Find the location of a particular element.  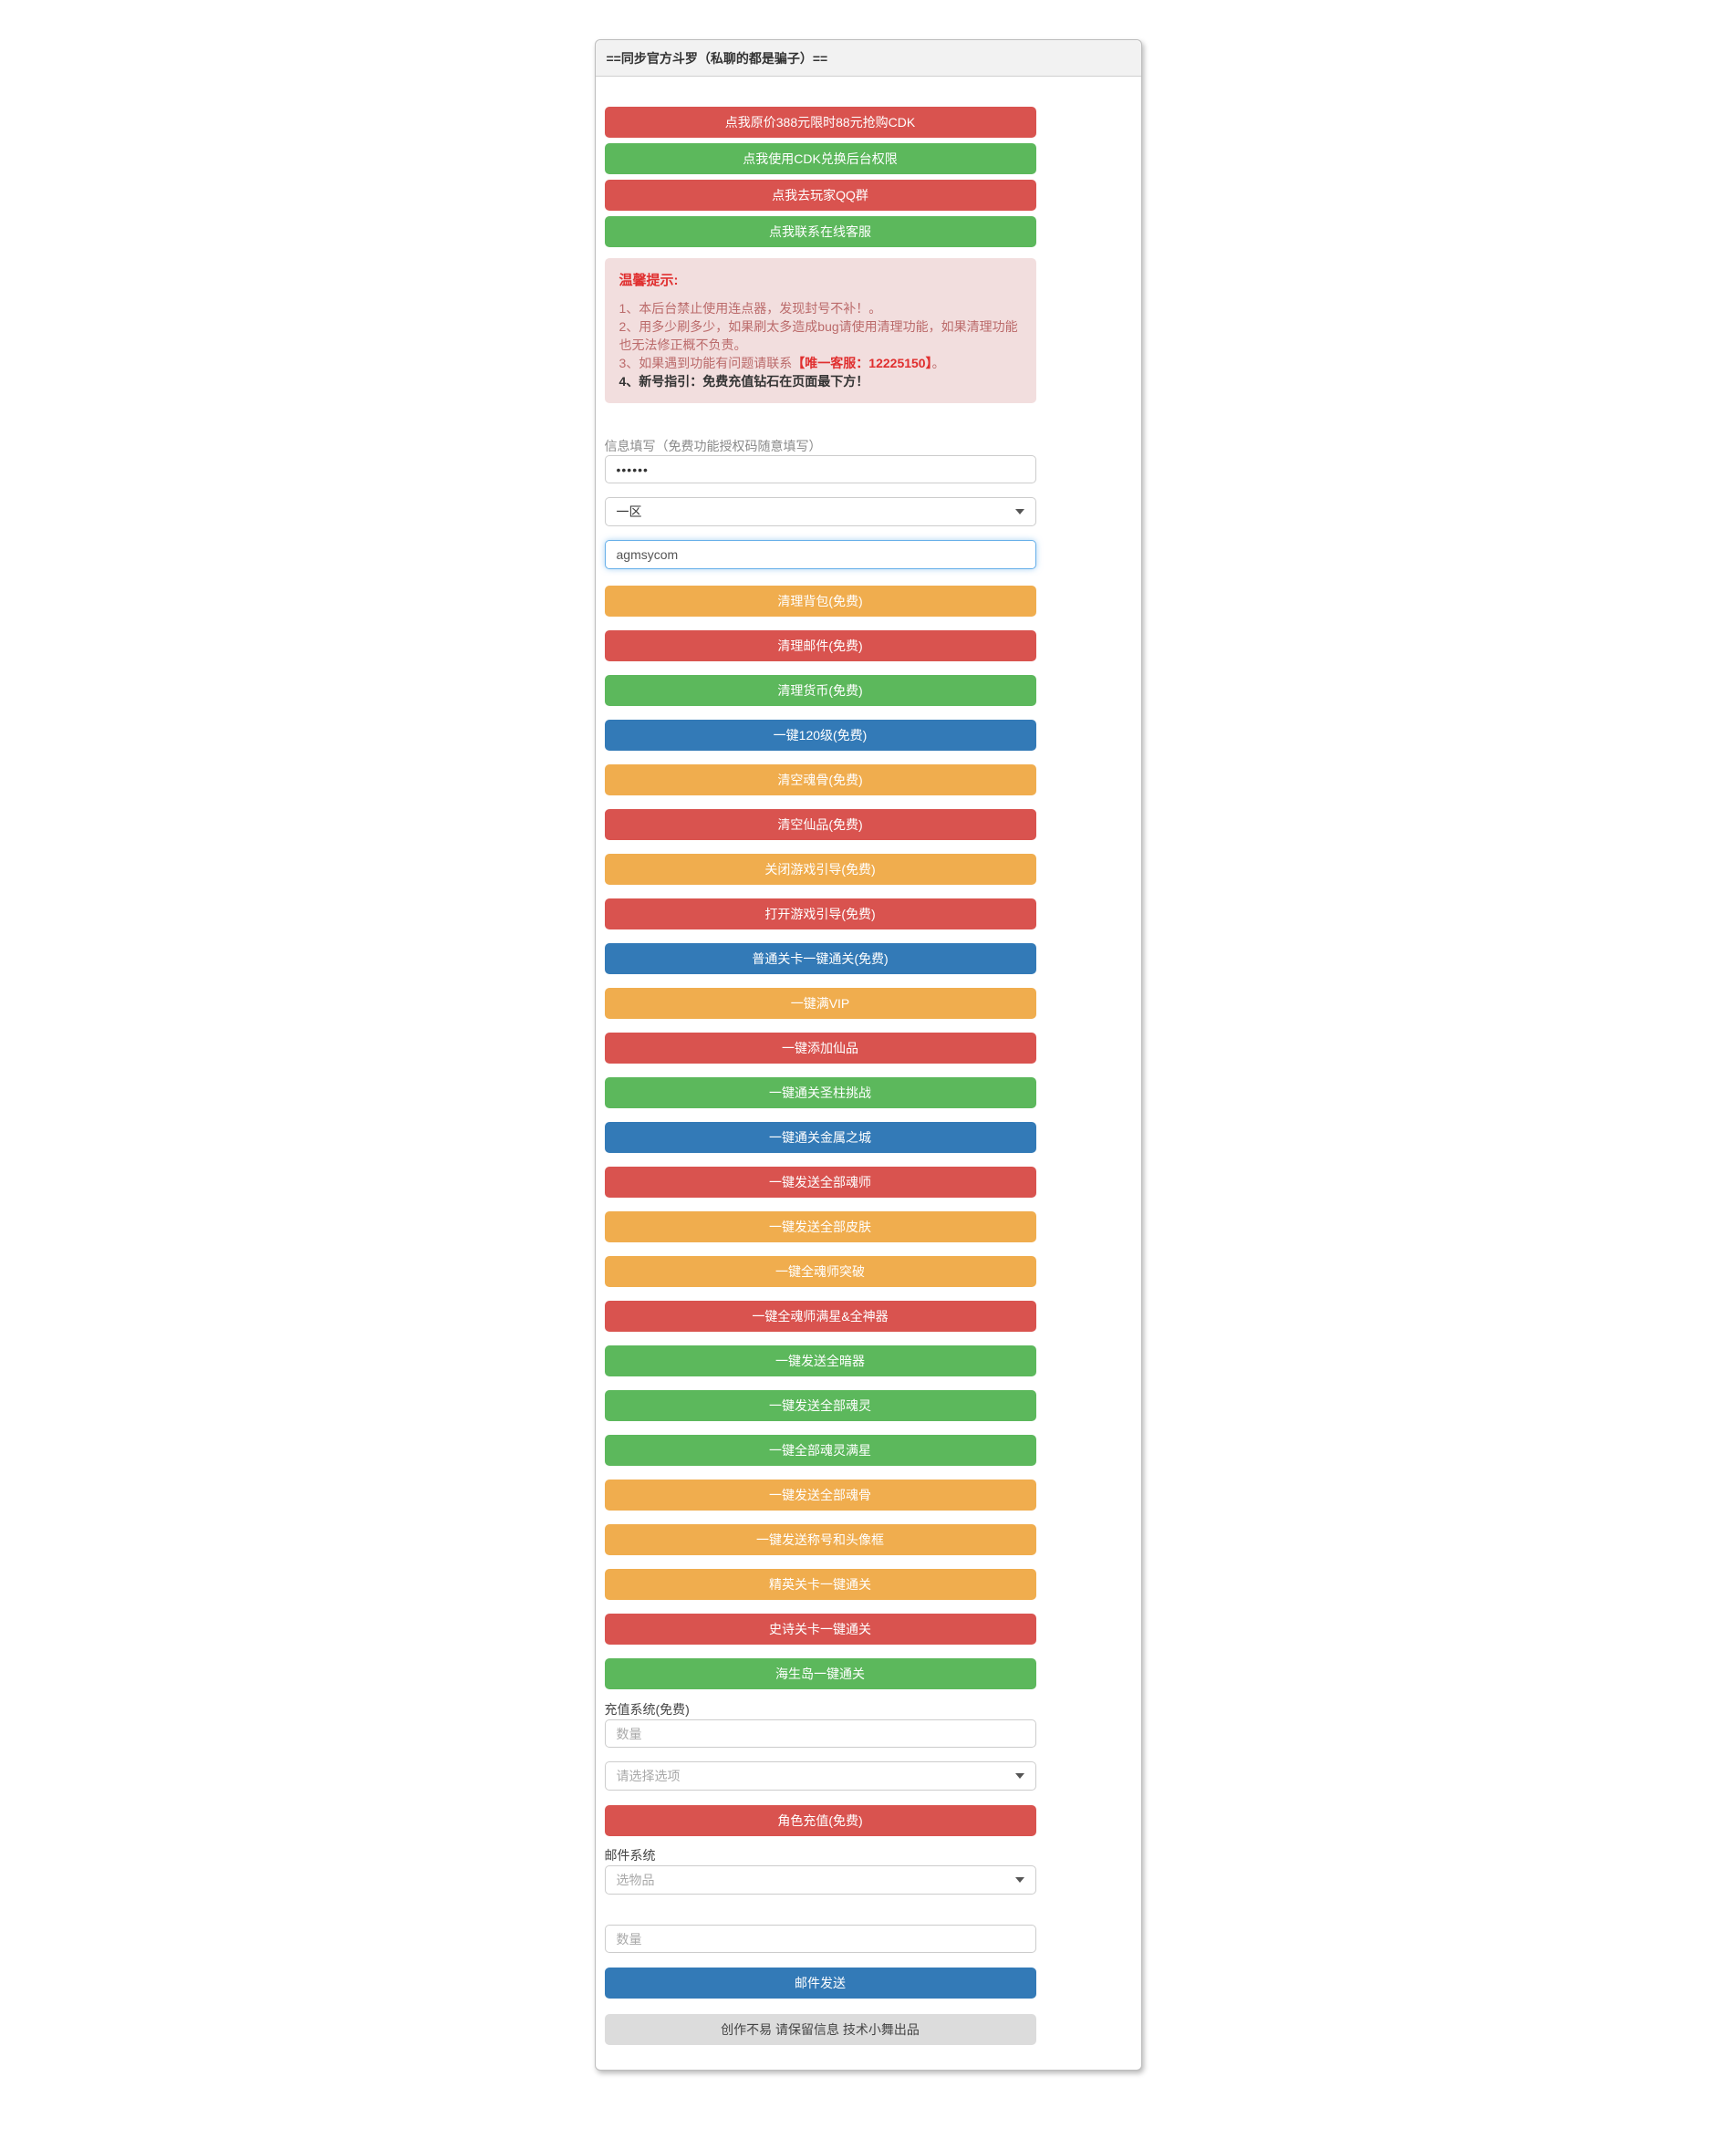

mail-item-select-value: 选物品 is located at coordinates (635, 1880).